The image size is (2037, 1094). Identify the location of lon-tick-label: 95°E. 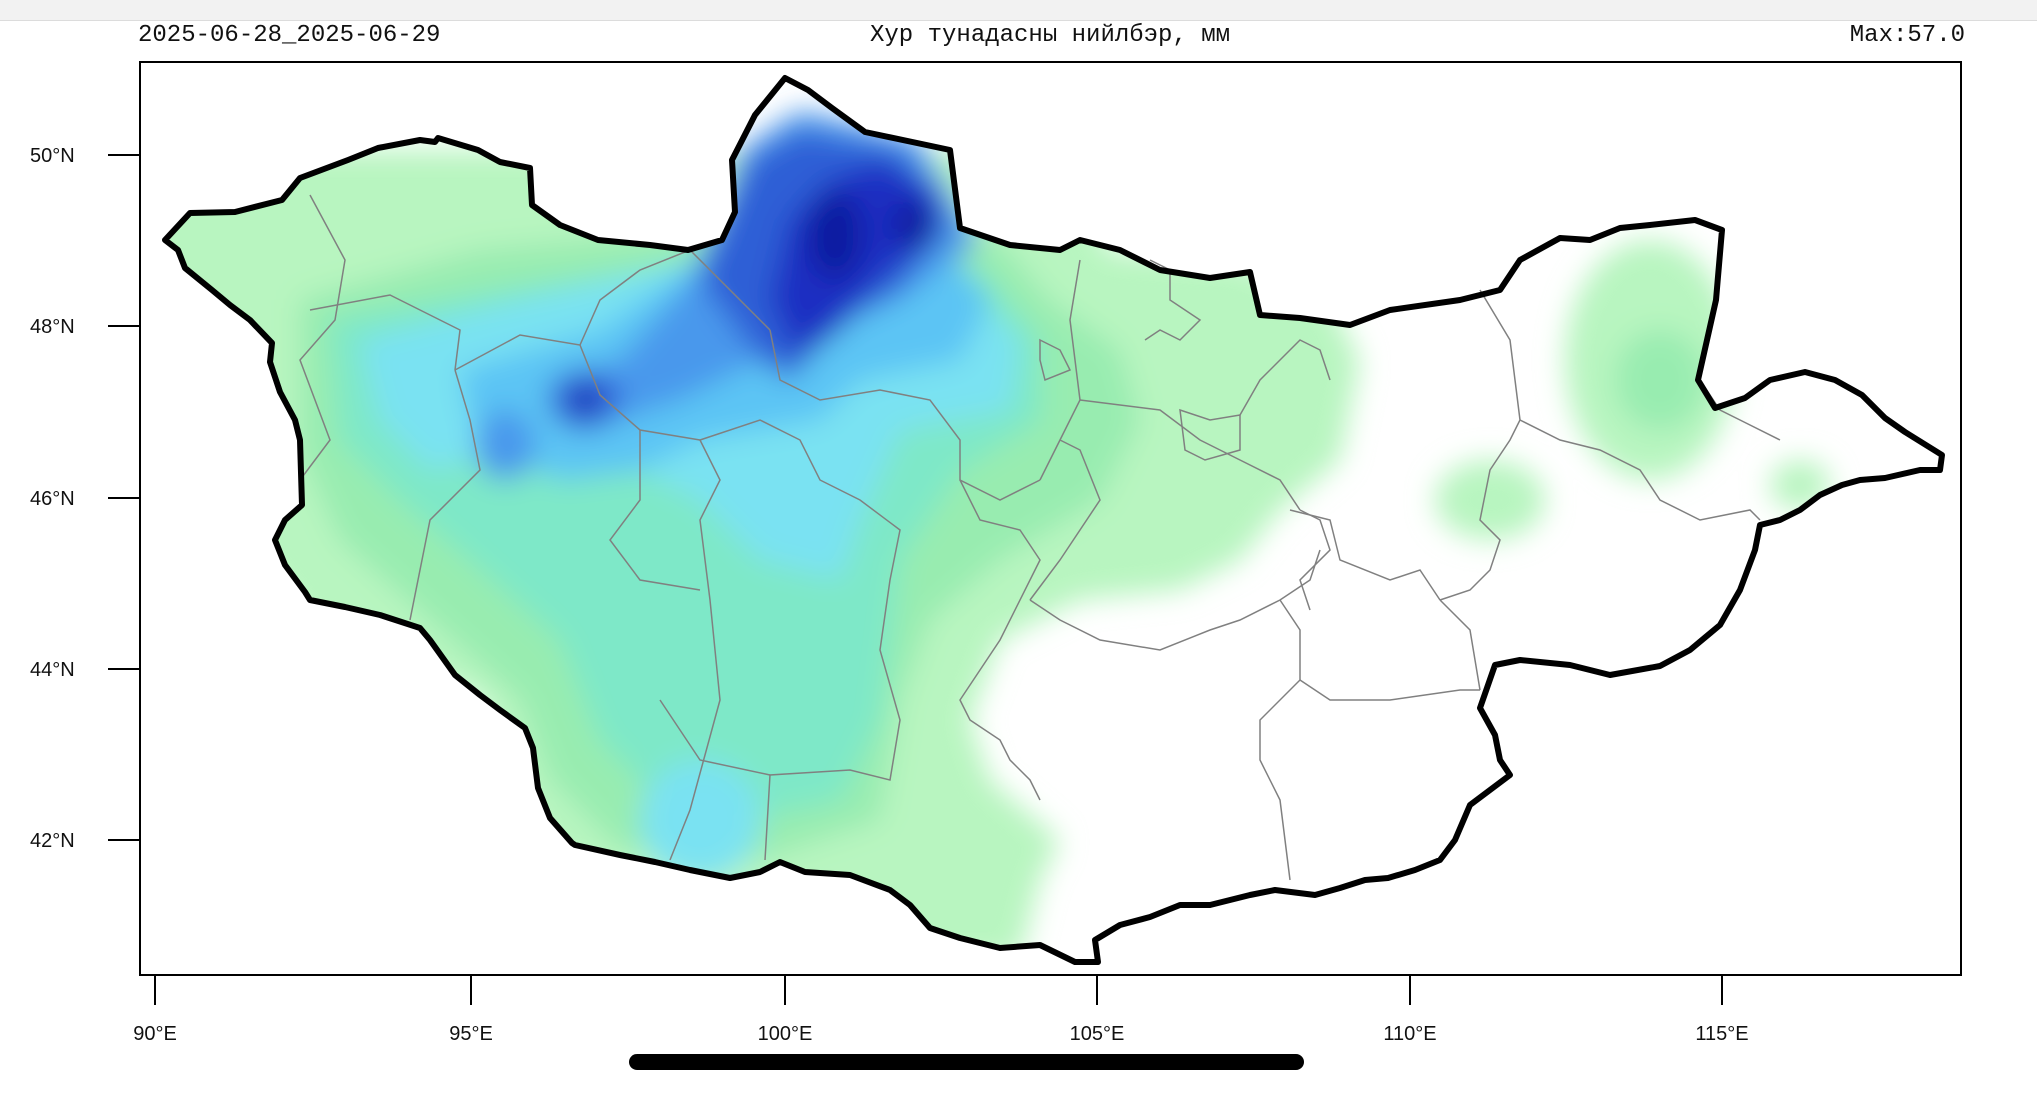
(471, 1034).